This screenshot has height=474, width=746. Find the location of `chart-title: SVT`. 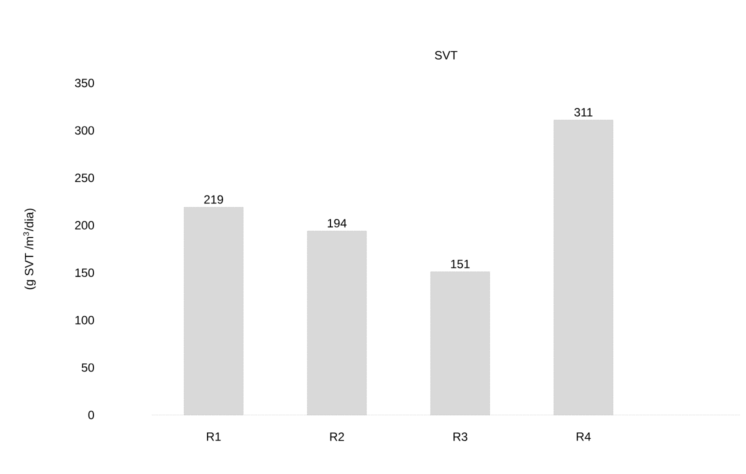

chart-title: SVT is located at coordinates (446, 55).